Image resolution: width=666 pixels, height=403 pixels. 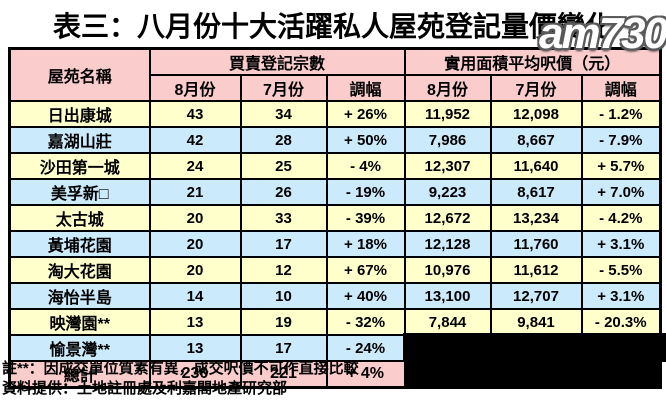 I want to click on estate-name-header: 屋苑名稱, so click(x=79, y=74).